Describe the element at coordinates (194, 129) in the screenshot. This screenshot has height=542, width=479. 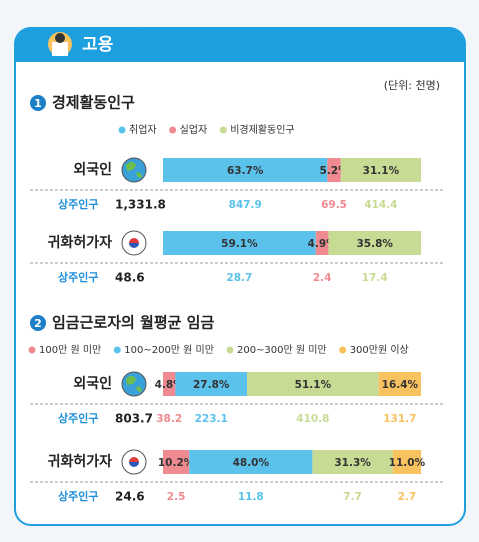
I see `legend-label: 실업자` at that location.